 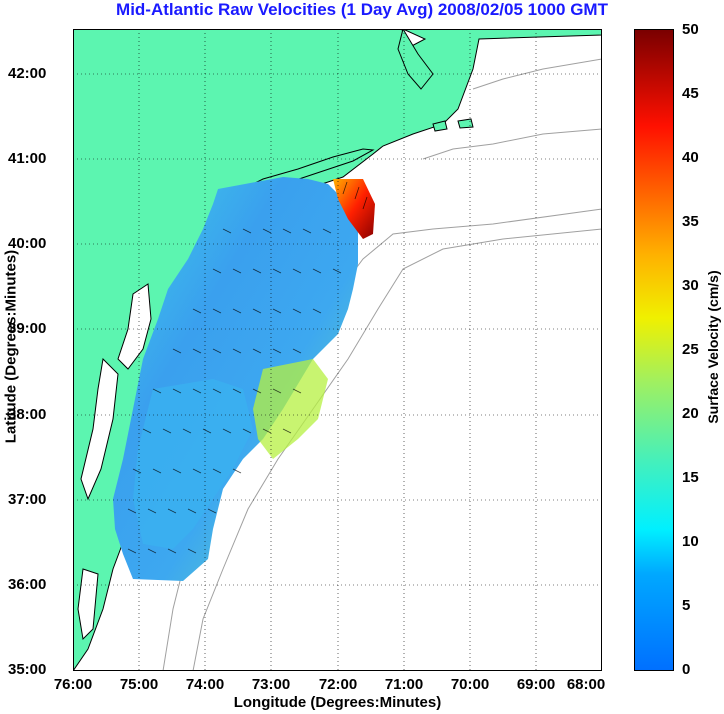 I want to click on colorbar-tick-label: 30, so click(x=690, y=285).